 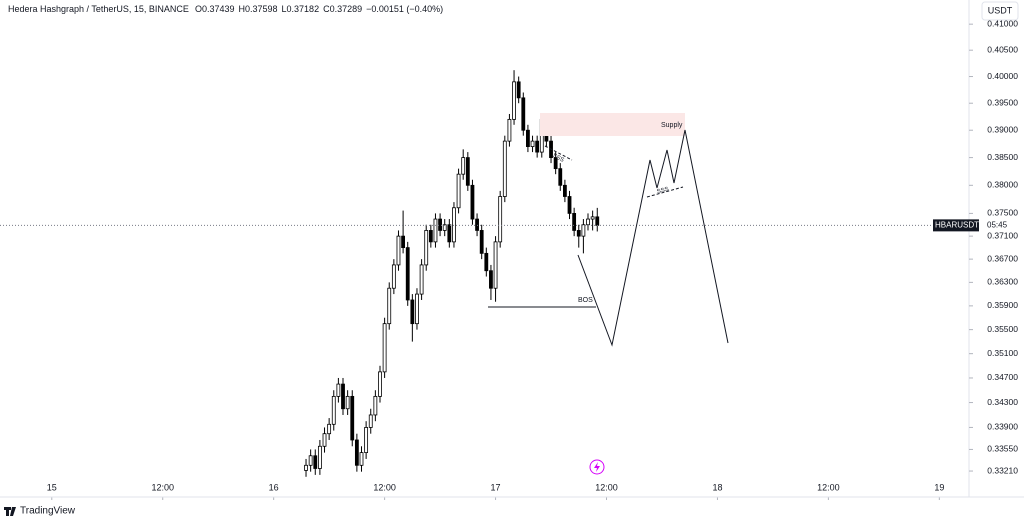 I want to click on y-tick-label: 0.39500, so click(x=1002, y=102).